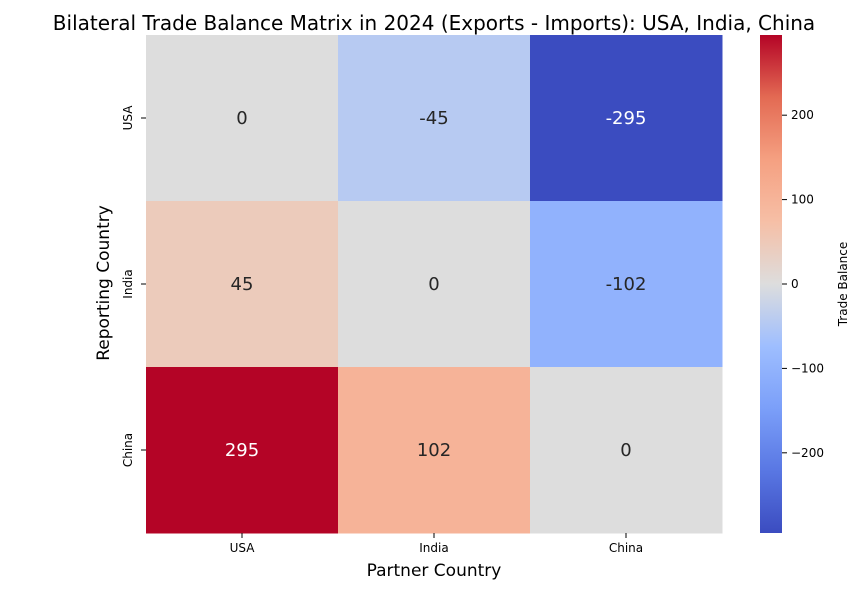 Image resolution: width=868 pixels, height=590 pixels. What do you see at coordinates (433, 548) in the screenshot?
I see `x-tick-label: India` at bounding box center [433, 548].